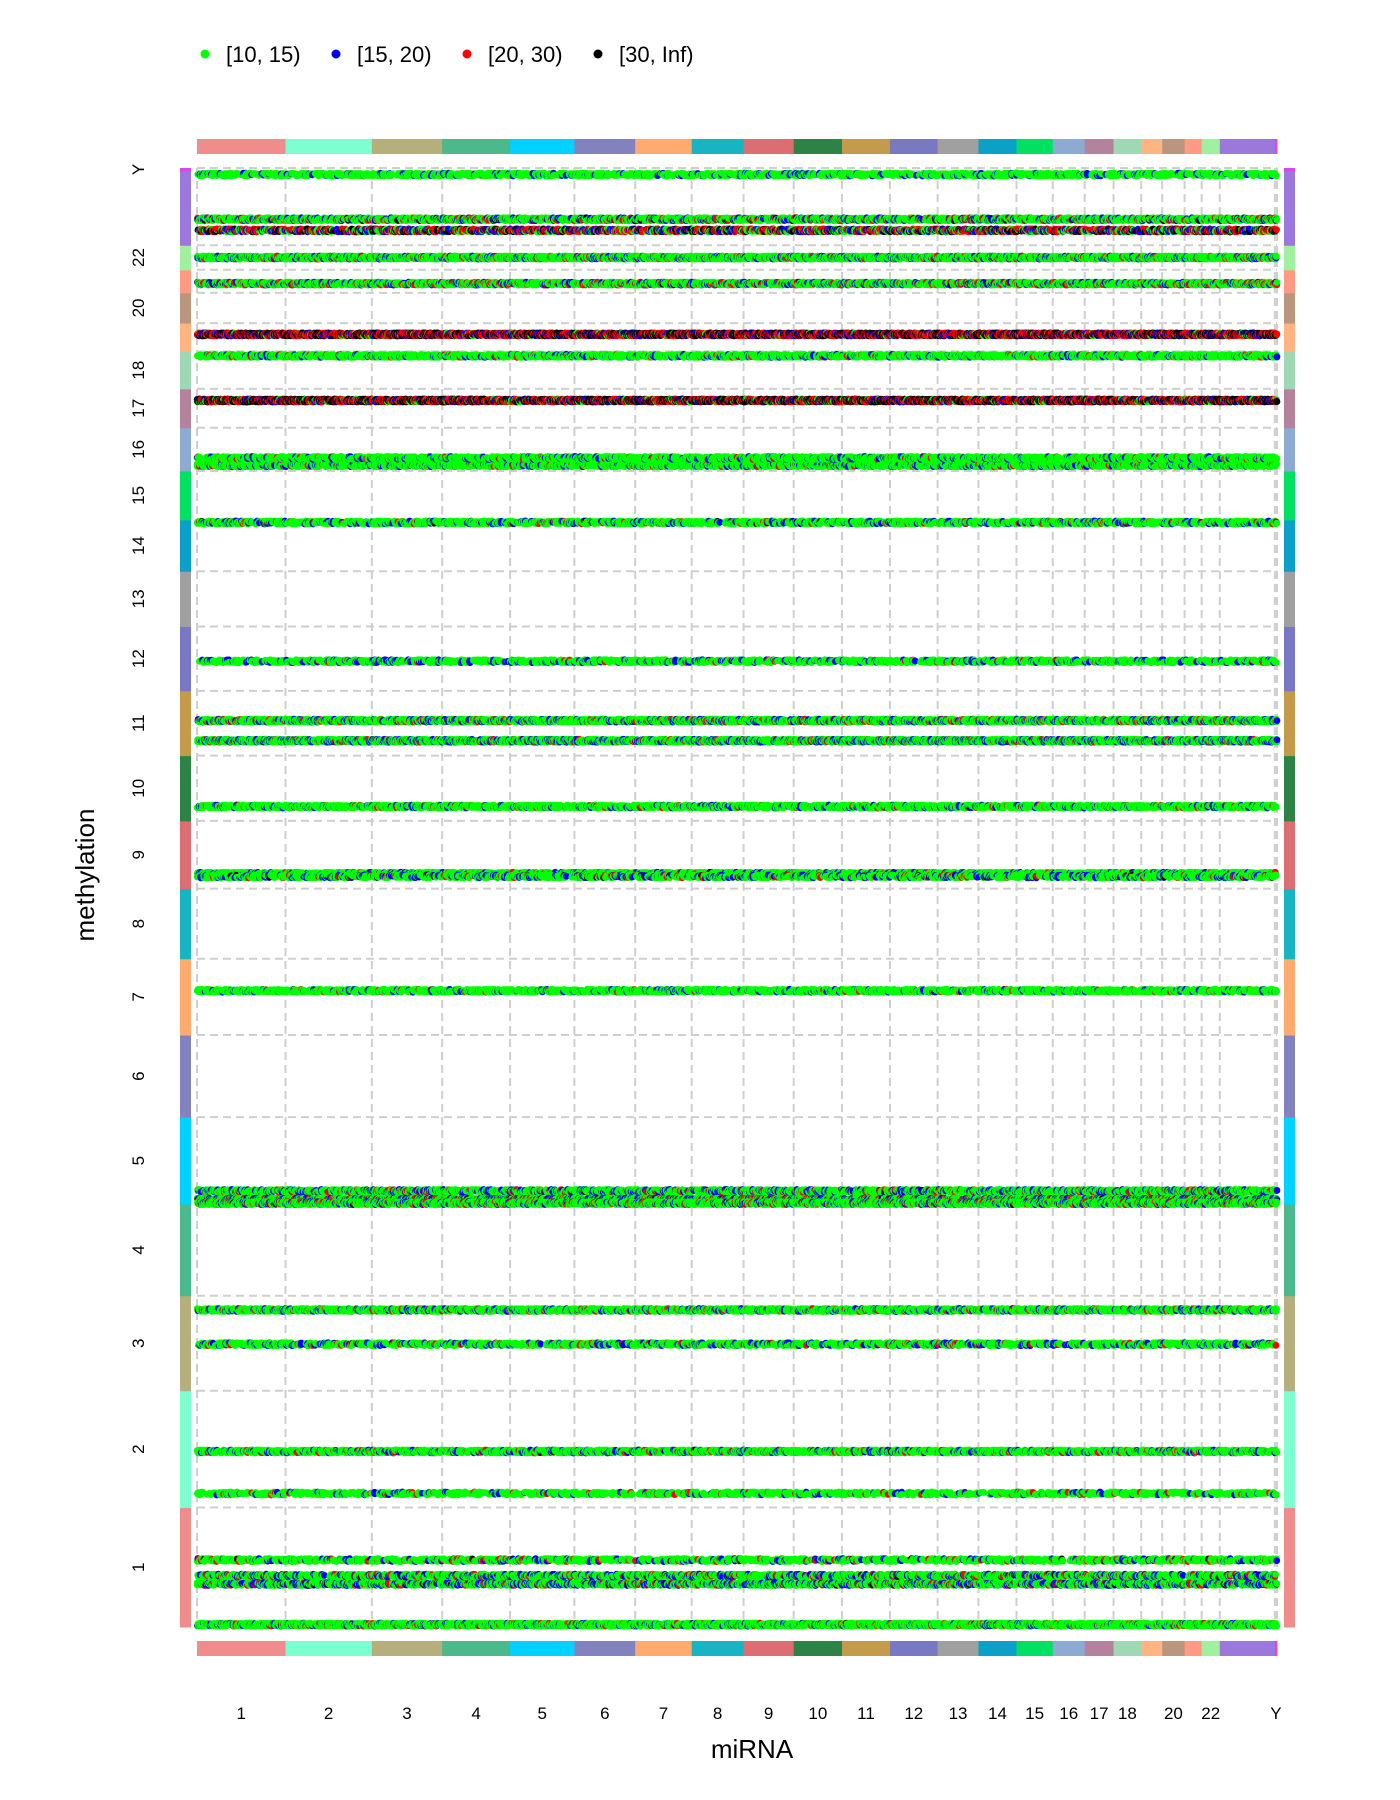 The height and width of the screenshot is (1800, 1400). Describe the element at coordinates (394, 54) in the screenshot. I see `legend-label: [15, 20)` at that location.